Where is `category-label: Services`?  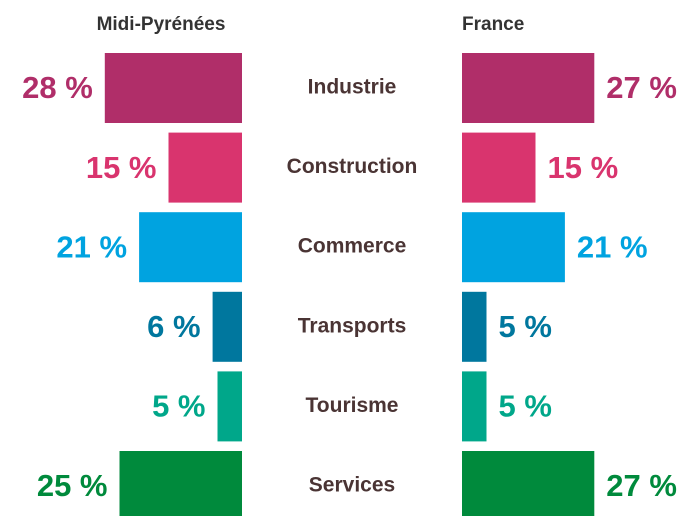
category-label: Services is located at coordinates (352, 485).